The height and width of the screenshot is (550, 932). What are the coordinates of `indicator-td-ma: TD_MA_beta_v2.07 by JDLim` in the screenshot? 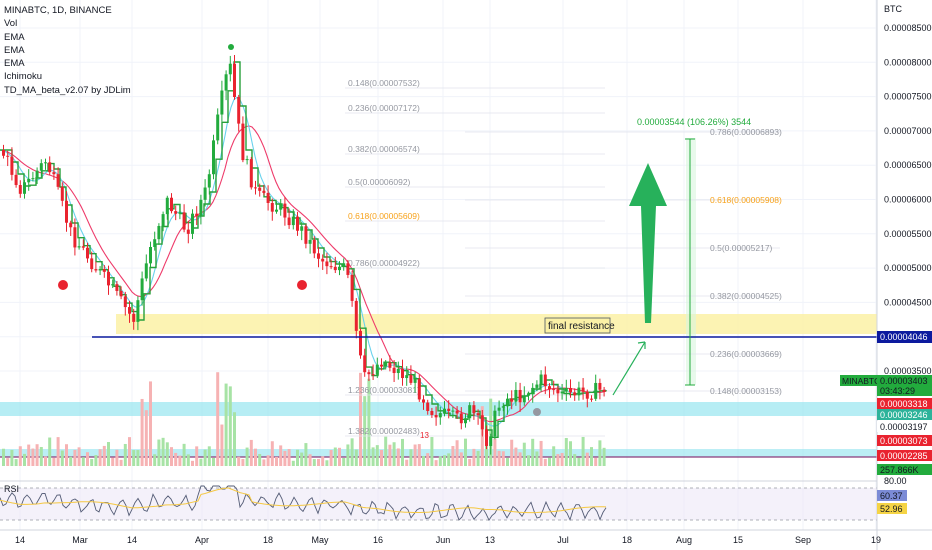 It's located at (67, 90).